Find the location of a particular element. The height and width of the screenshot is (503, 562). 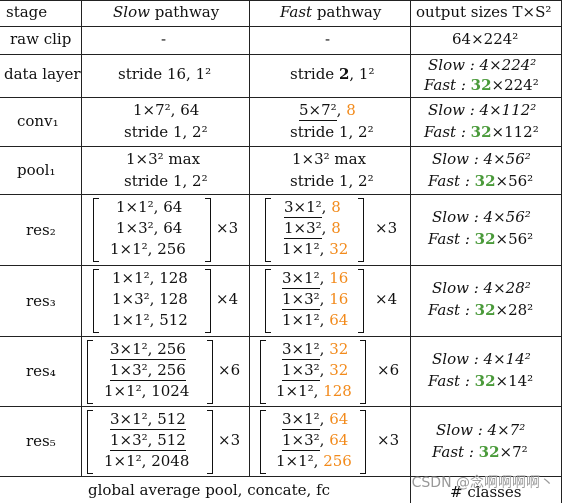

slow-res4-kernel: 3×1², 256 is located at coordinates (148, 350).